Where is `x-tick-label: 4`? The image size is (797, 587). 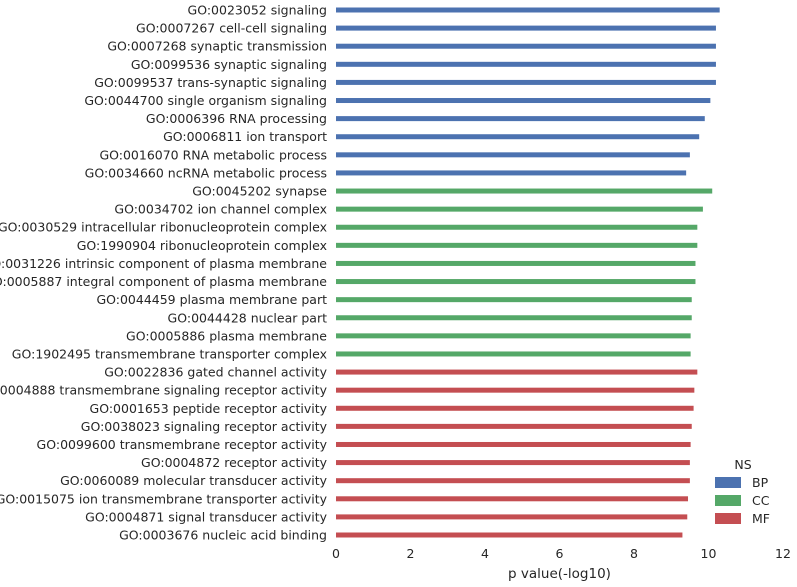
x-tick-label: 4 is located at coordinates (485, 553).